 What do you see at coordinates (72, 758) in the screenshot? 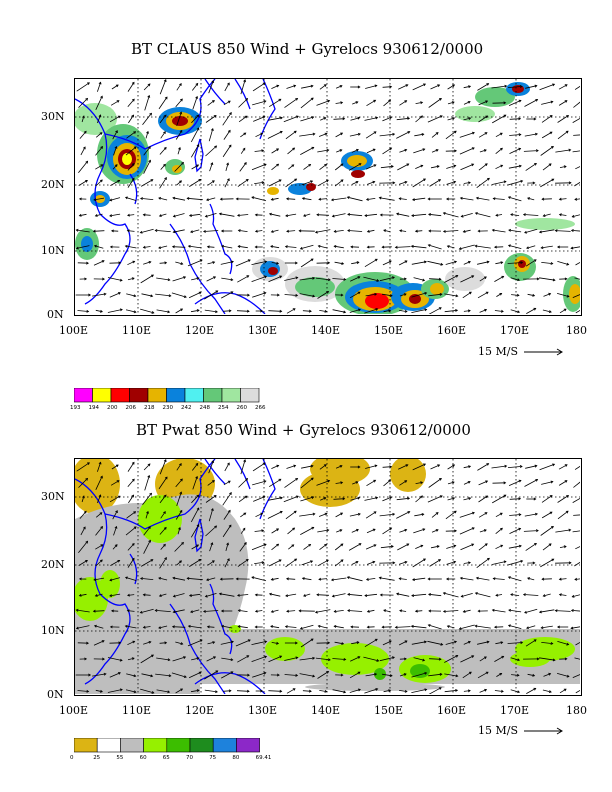
I see `colorbar-label: 0` at bounding box center [72, 758].